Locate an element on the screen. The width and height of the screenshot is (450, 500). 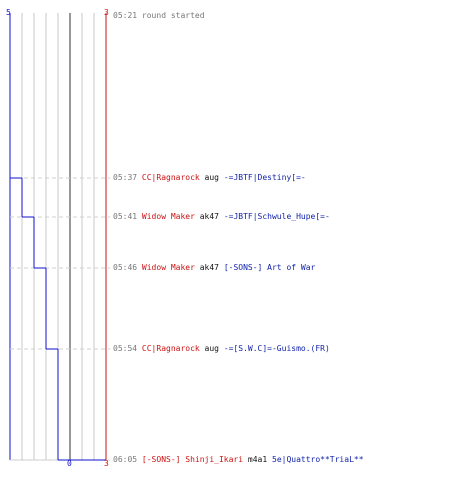
round-start-event: 05:21 round started is located at coordinates (159, 16).